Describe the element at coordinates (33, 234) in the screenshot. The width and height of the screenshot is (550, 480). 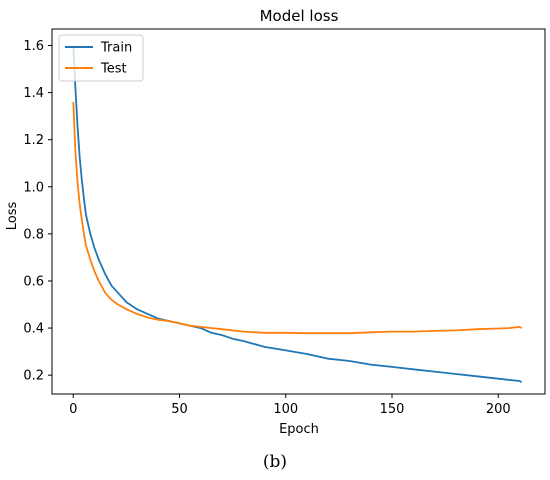
I see `y-tick-label: 0.8` at that location.